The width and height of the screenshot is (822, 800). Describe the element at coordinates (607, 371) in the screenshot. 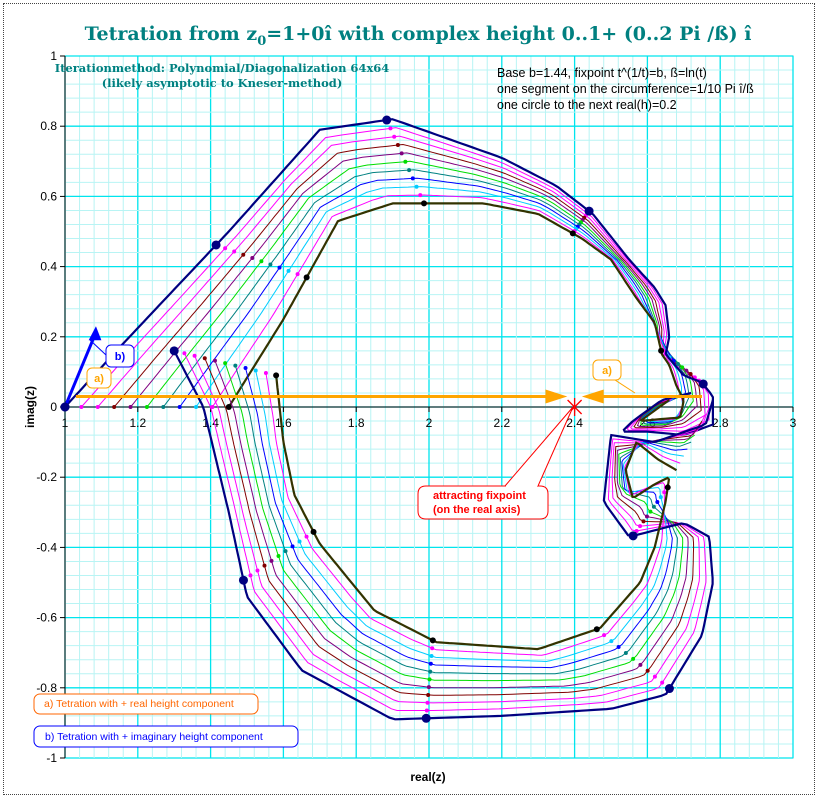

I see `callout-a-right-text: a)` at that location.